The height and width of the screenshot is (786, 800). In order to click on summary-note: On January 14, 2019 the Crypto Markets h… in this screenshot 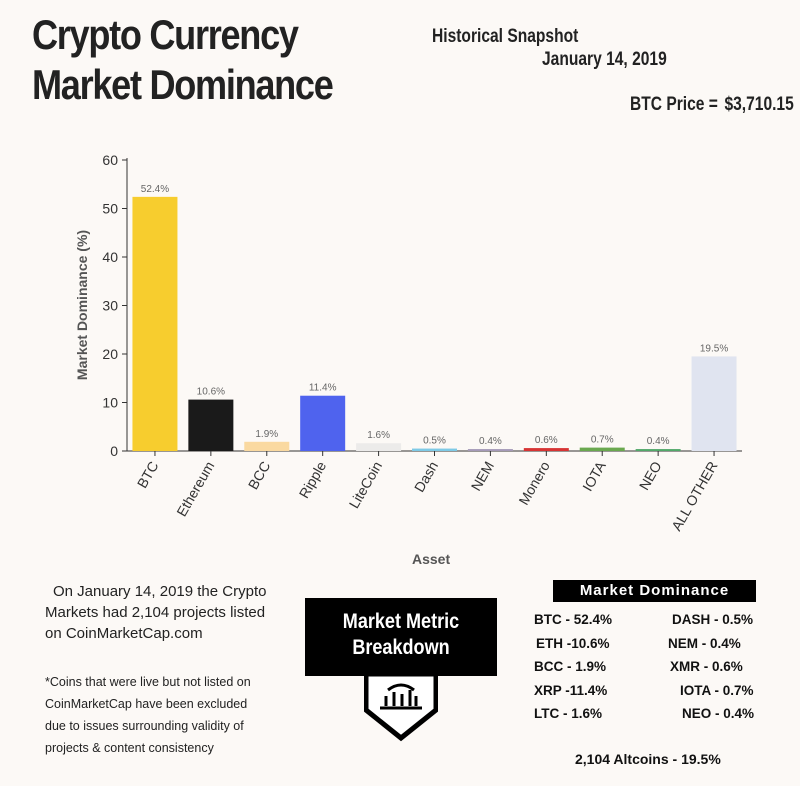, I will do `click(165, 612)`.